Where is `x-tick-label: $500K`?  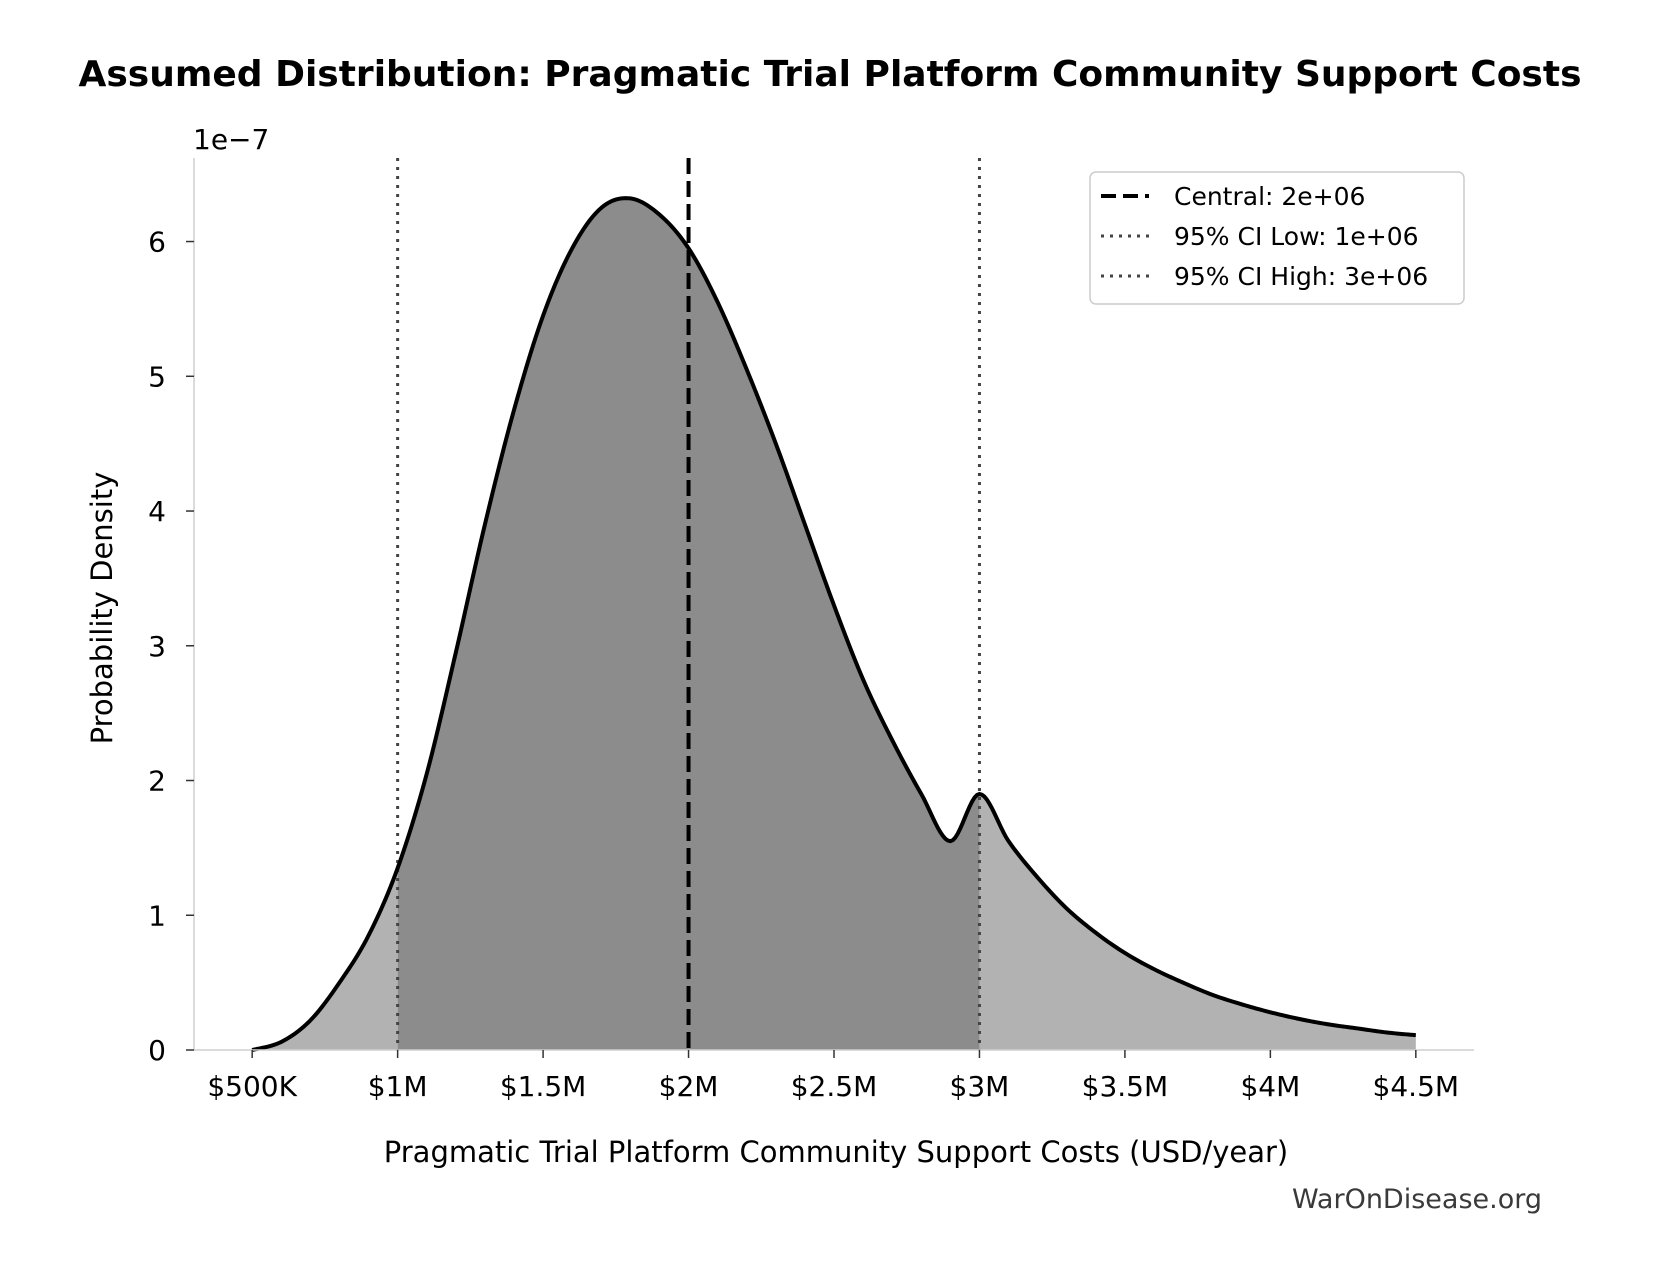
x-tick-label: $500K is located at coordinates (252, 1086).